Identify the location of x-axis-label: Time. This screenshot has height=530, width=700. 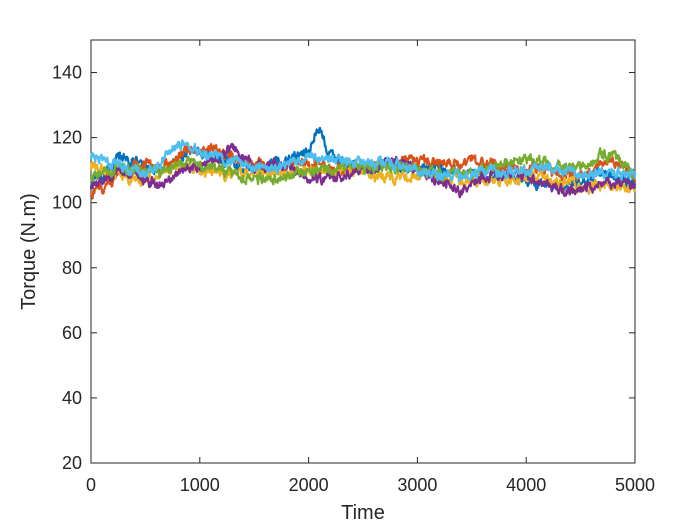
(363, 513).